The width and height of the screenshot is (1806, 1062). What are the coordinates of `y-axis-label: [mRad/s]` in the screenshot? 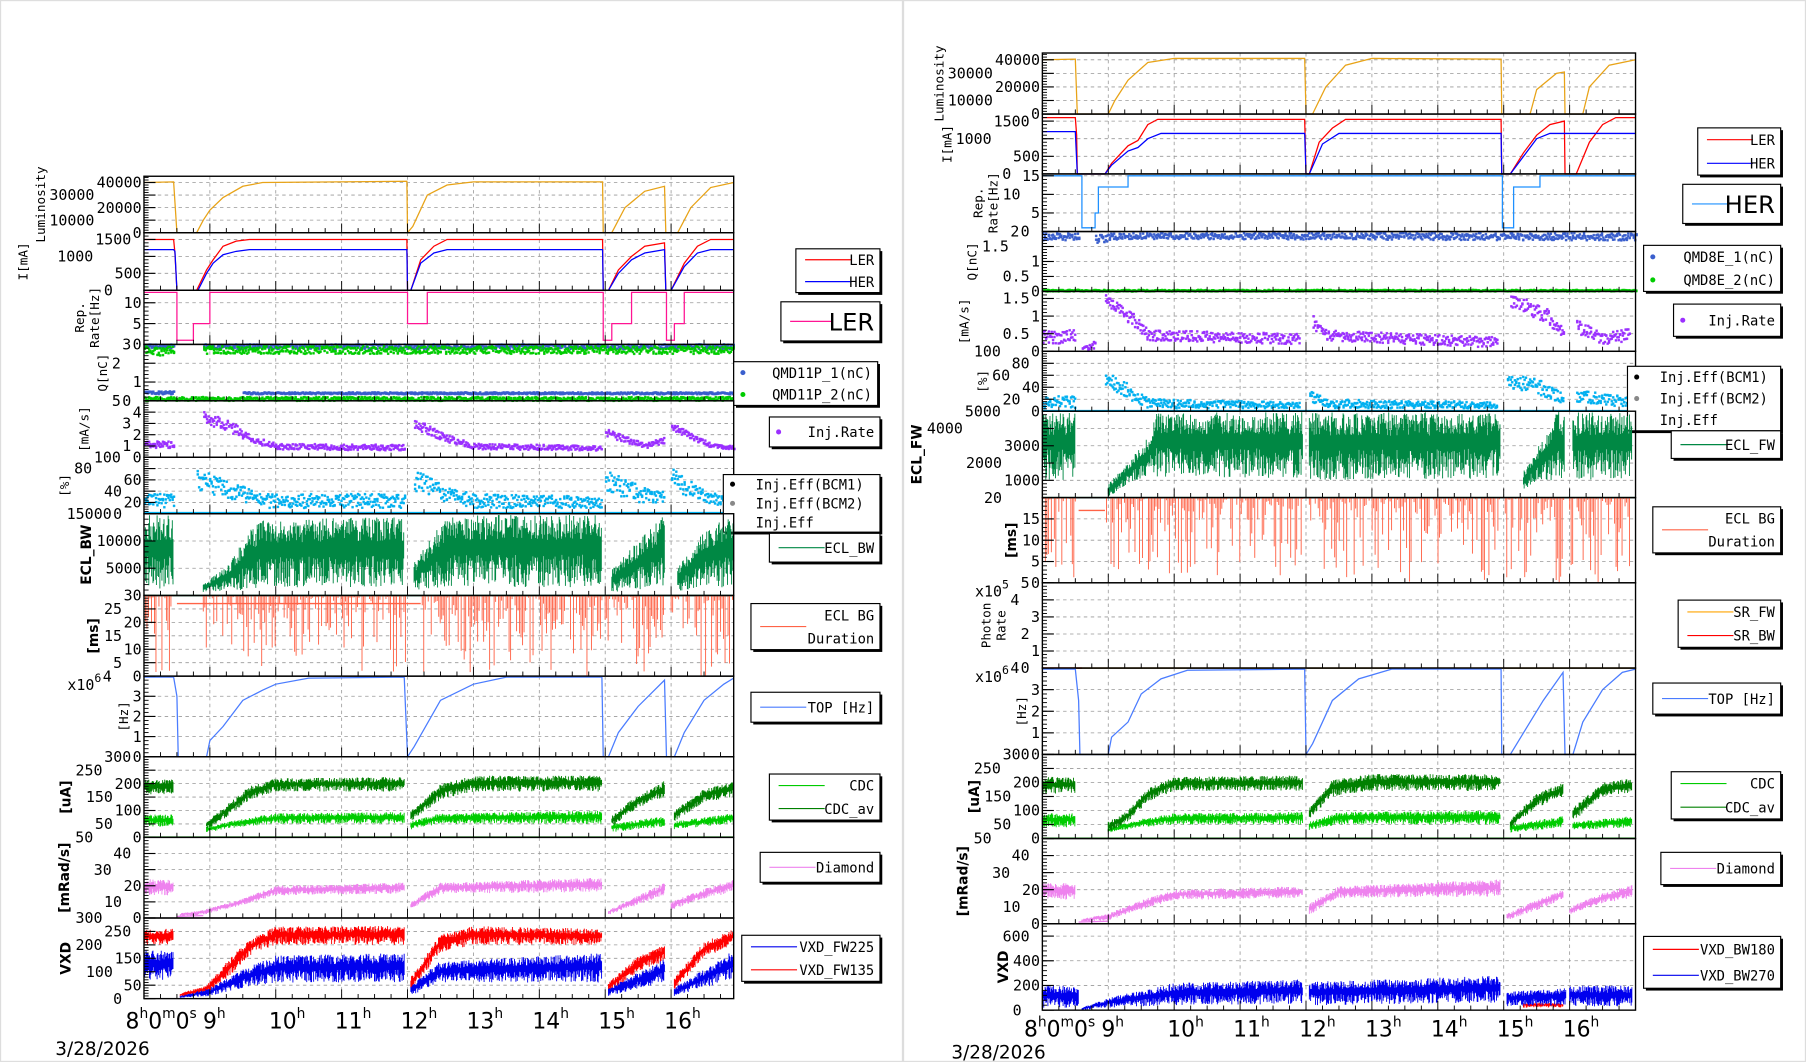 It's located at (964, 881).